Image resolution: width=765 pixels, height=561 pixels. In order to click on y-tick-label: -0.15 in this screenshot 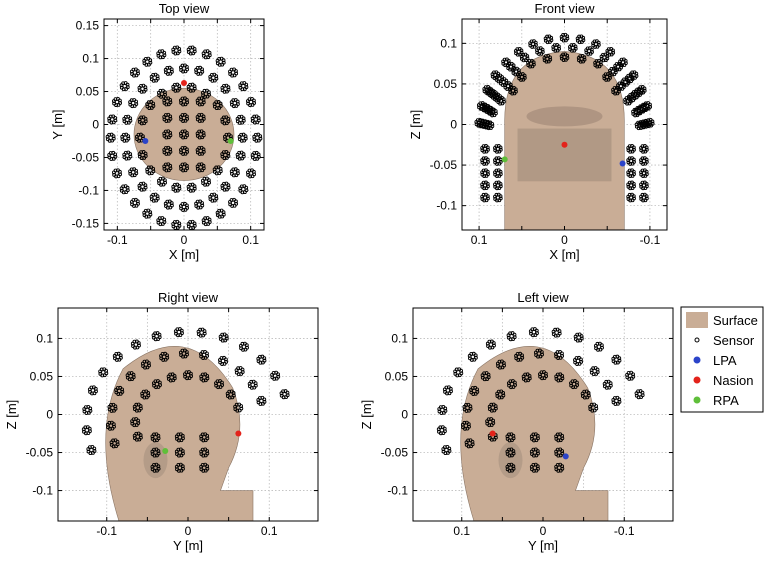, I will do `click(86, 223)`.